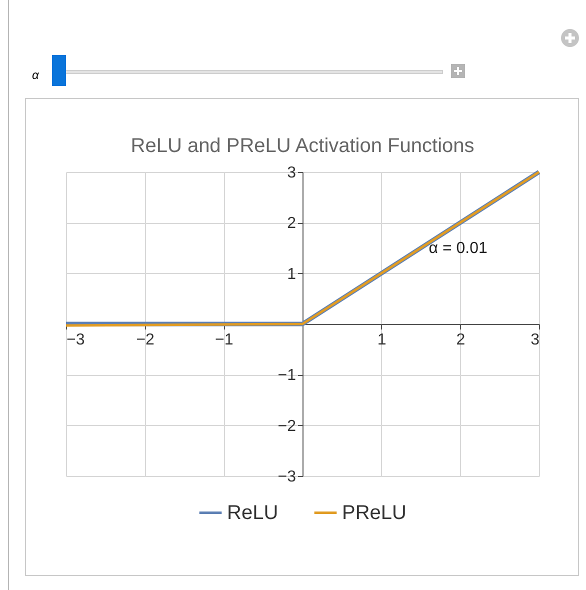  Describe the element at coordinates (381, 340) in the screenshot. I see `x-tick-label: 1` at that location.